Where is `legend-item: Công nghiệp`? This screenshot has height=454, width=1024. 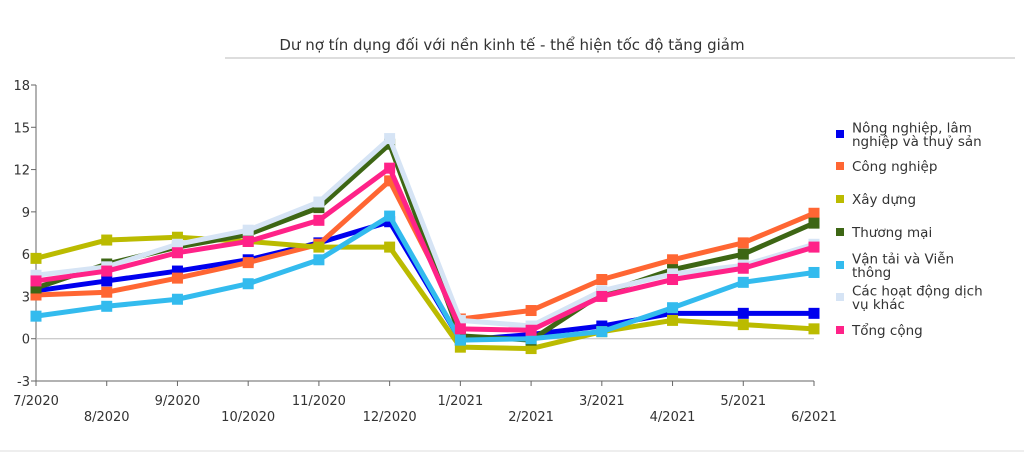 legend-item: Công nghiệp is located at coordinates (886, 167).